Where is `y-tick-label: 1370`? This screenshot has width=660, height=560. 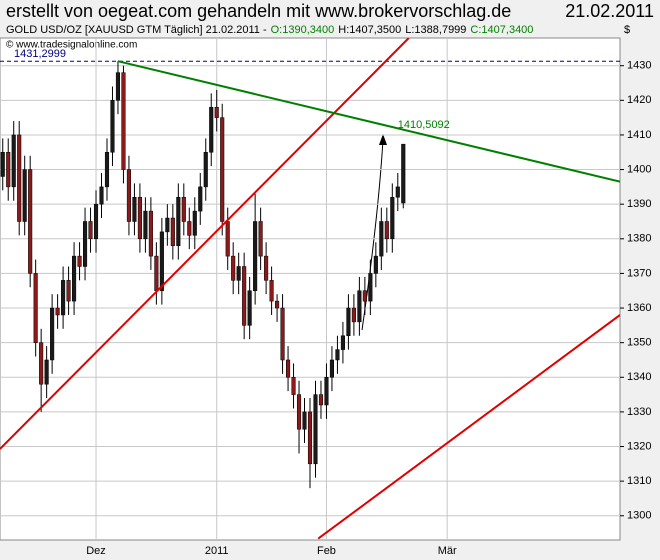
y-tick-label: 1370 is located at coordinates (639, 273).